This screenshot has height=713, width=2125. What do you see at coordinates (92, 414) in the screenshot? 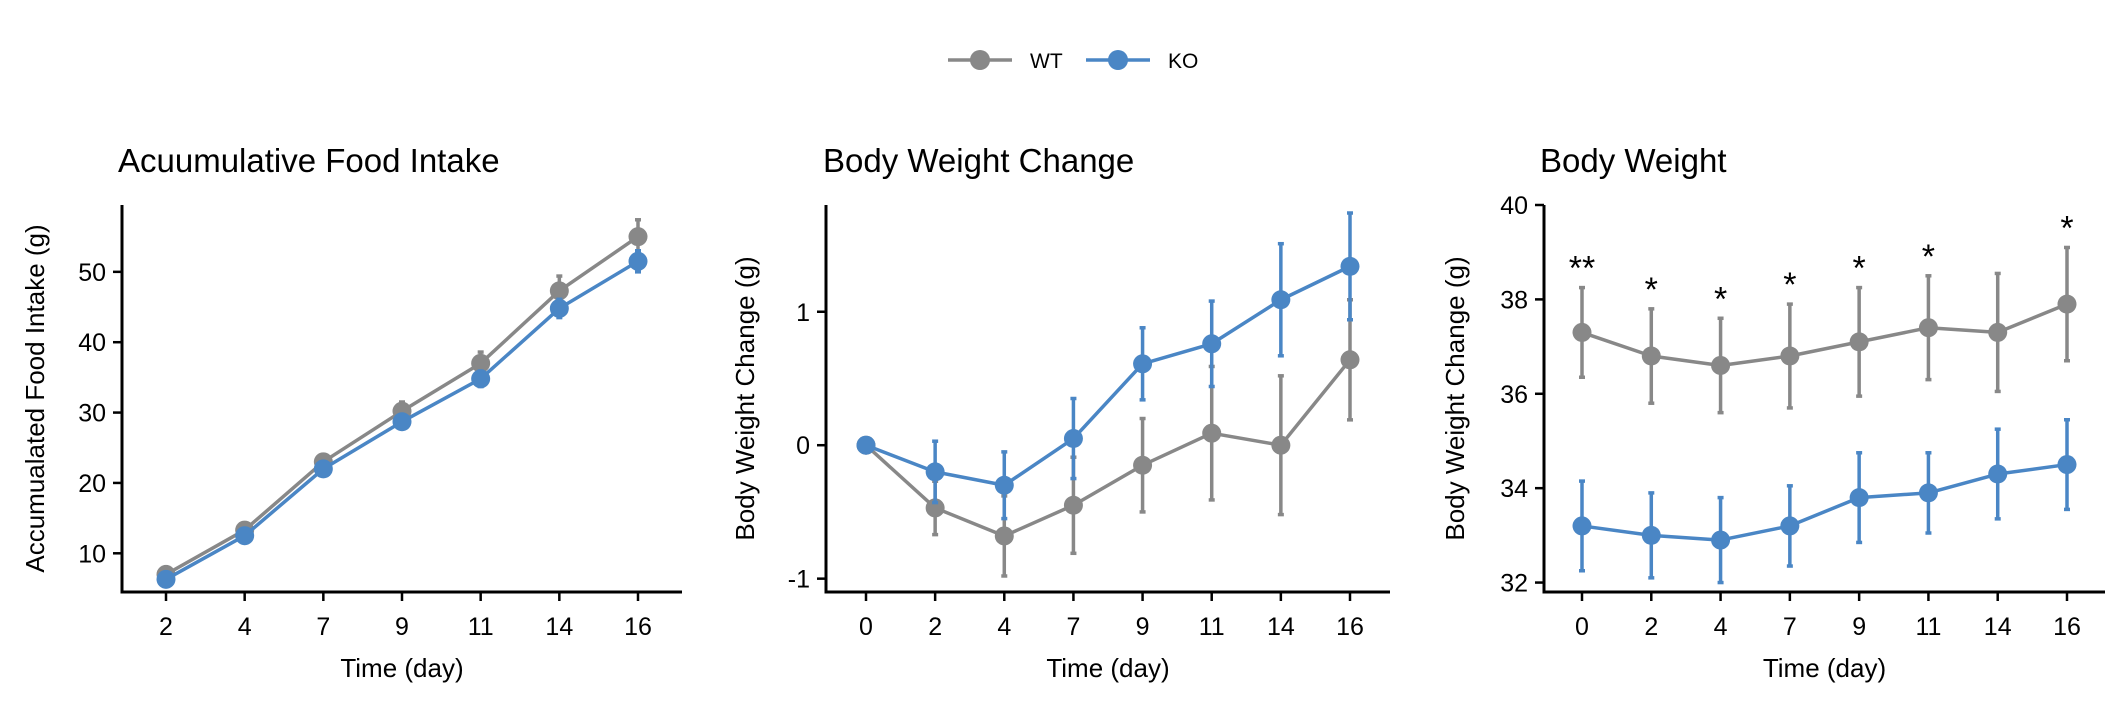
I see `y-tick-label: 30` at bounding box center [92, 414].